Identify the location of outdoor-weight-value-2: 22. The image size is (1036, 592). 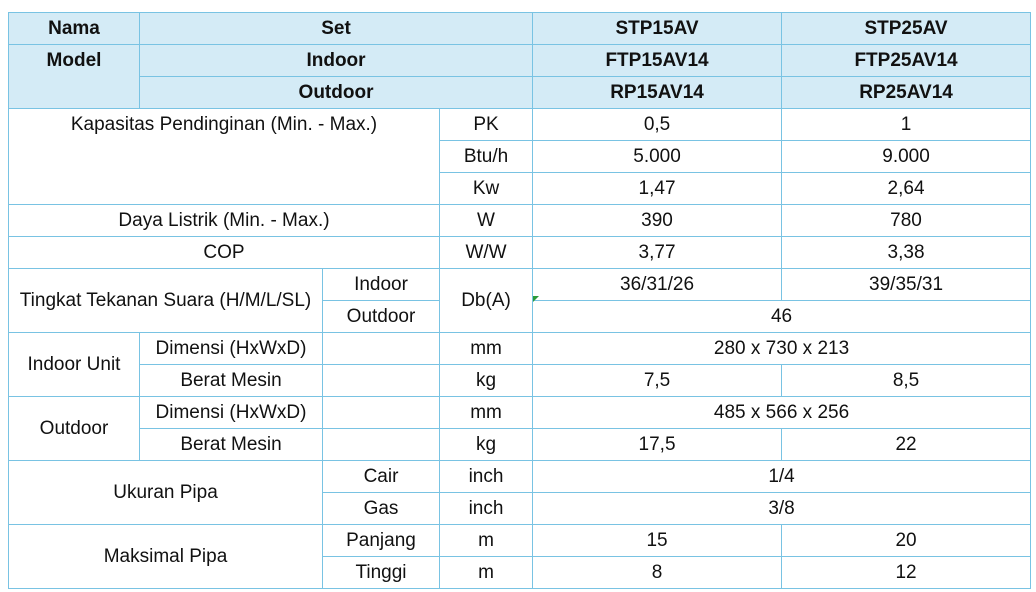
(906, 444).